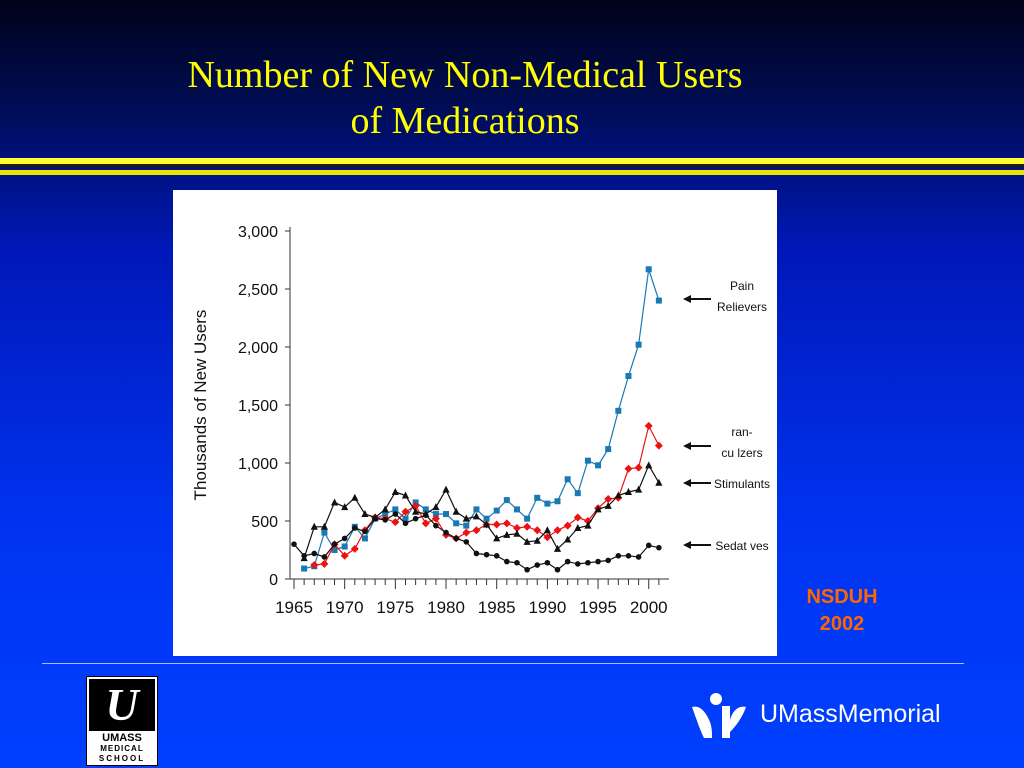  What do you see at coordinates (122, 758) in the screenshot?
I see `logo-text-school: SCHOOL` at bounding box center [122, 758].